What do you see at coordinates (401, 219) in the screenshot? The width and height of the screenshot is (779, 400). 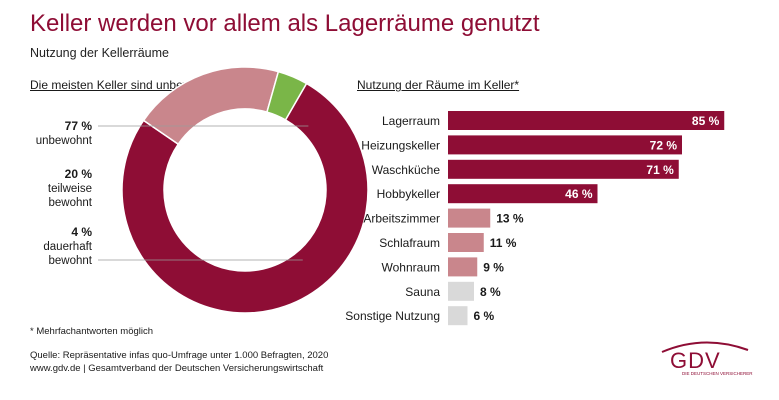 I see `bar-category-label: Arbeitszimmer` at bounding box center [401, 219].